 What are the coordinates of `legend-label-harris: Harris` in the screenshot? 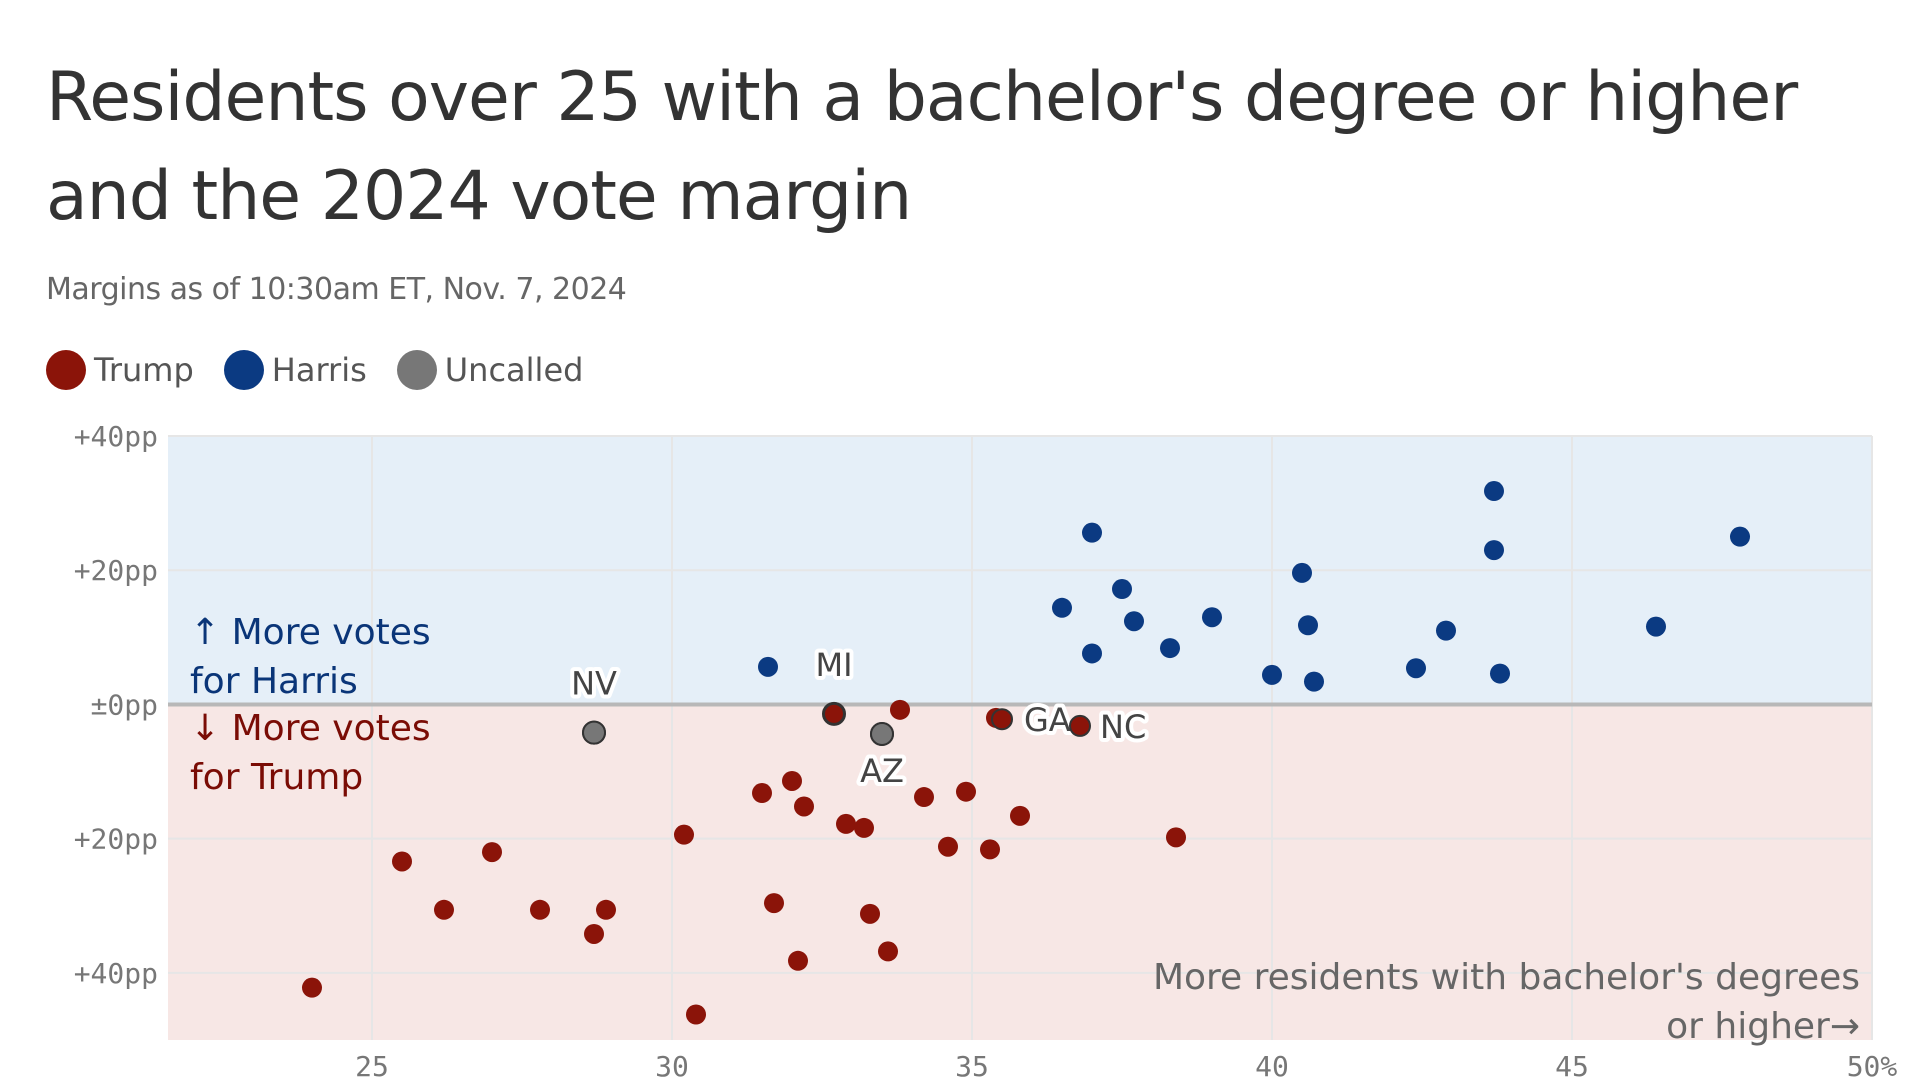 It's located at (319, 370).